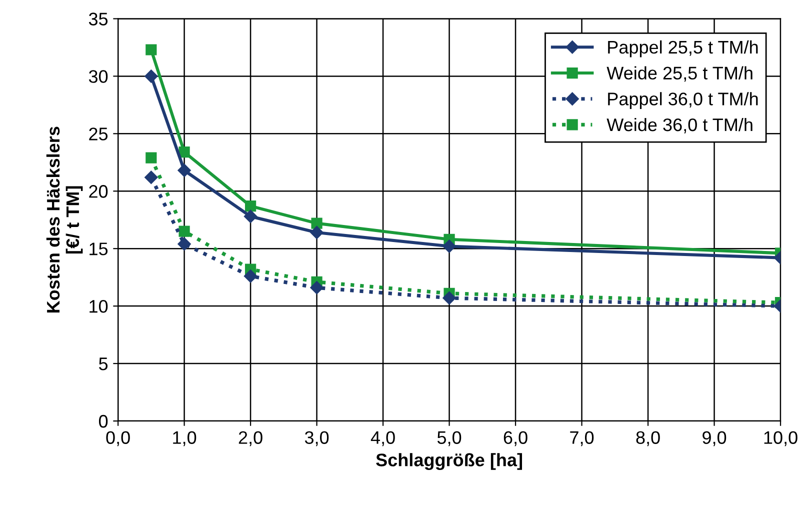 Image resolution: width=803 pixels, height=506 pixels. Describe the element at coordinates (99, 249) in the screenshot. I see `y-tick-label: 15` at that location.